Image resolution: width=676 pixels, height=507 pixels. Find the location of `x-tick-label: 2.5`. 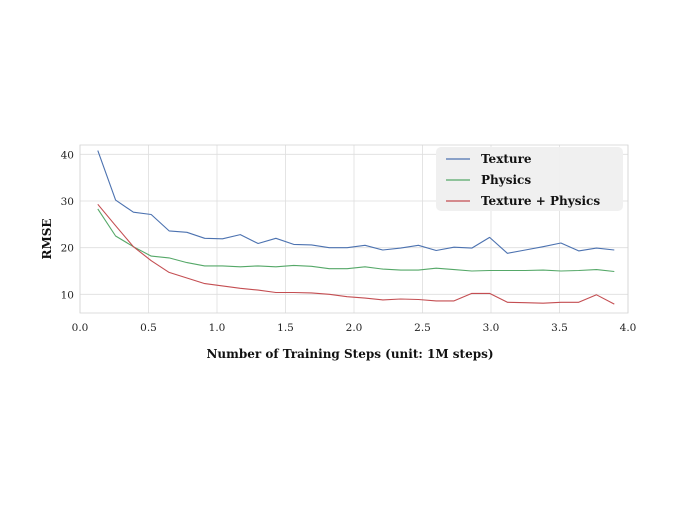

x-tick-label: 2.5 is located at coordinates (422, 328).